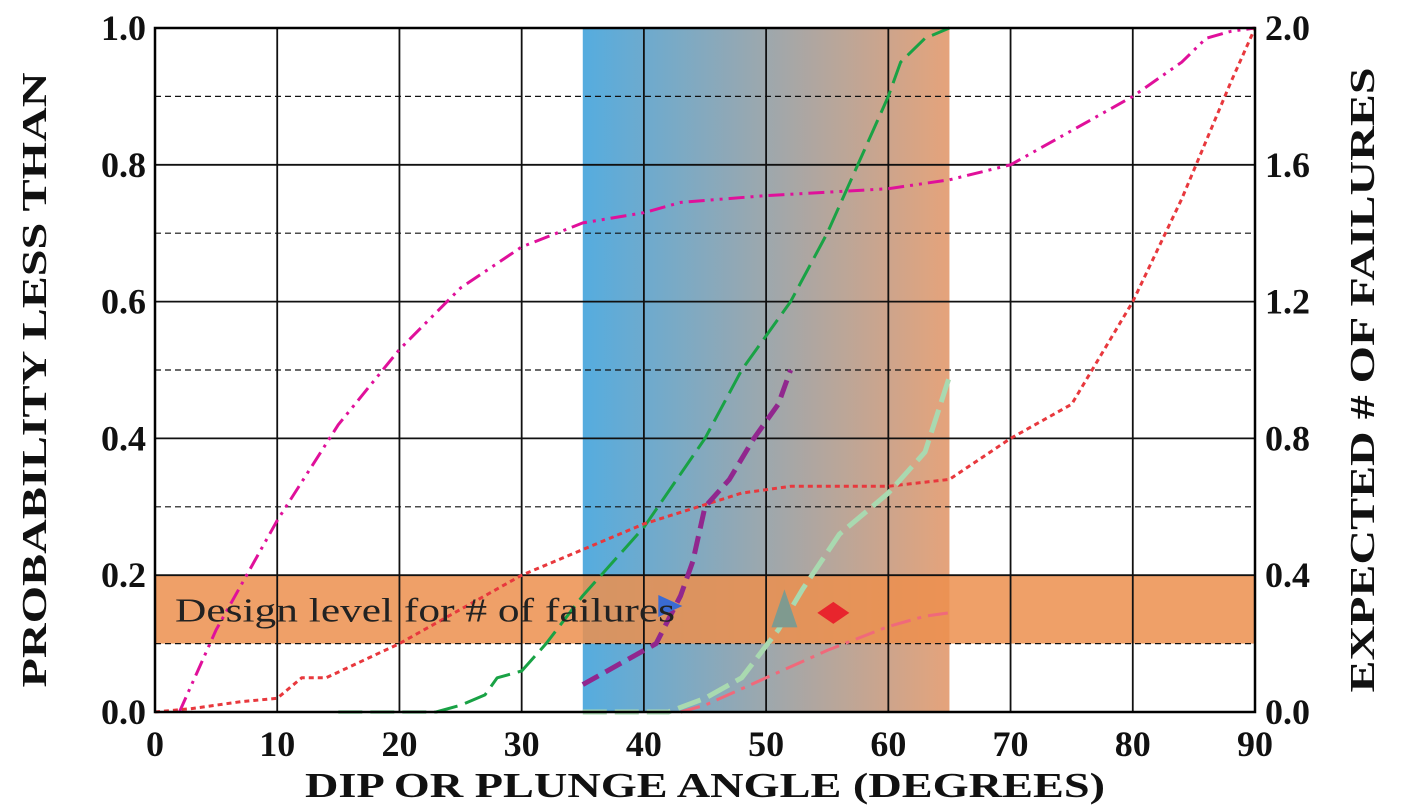 Image resolution: width=1407 pixels, height=811 pixels. Describe the element at coordinates (155, 744) in the screenshot. I see `x-tick-label: 0` at that location.